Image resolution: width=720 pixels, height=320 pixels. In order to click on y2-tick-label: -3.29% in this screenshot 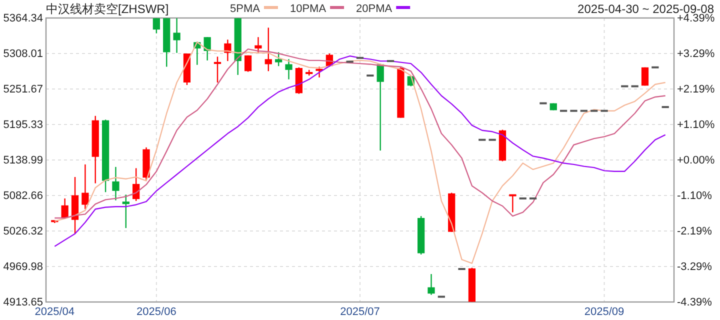, I will do `click(694, 266)`.